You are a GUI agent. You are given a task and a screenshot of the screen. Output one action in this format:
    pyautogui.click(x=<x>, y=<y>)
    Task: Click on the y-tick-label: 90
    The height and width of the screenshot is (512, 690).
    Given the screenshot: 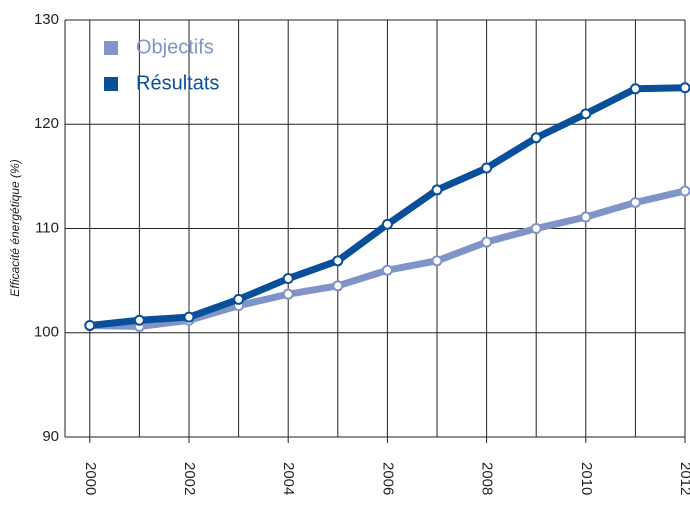 What is the action you would take?
    pyautogui.click(x=50, y=436)
    